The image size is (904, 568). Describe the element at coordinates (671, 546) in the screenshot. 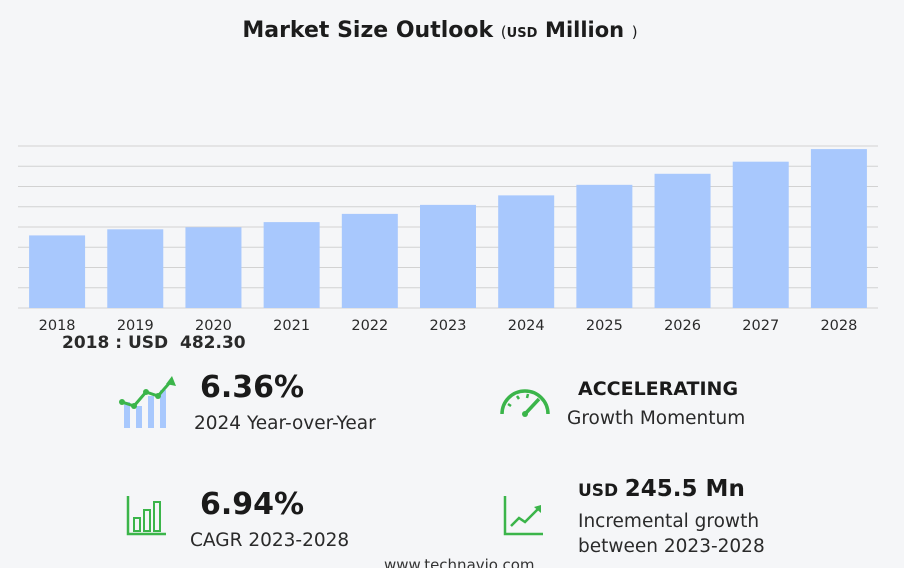

I see `incremental-label-2: between 2023-2028` at that location.